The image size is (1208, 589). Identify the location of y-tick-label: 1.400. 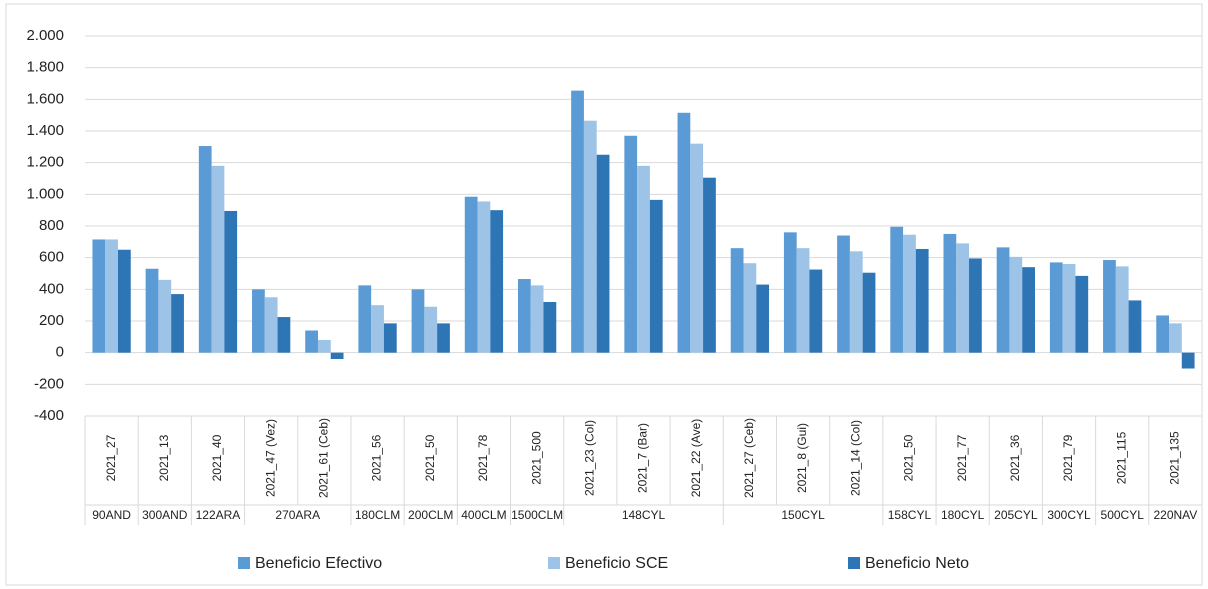
(45, 130).